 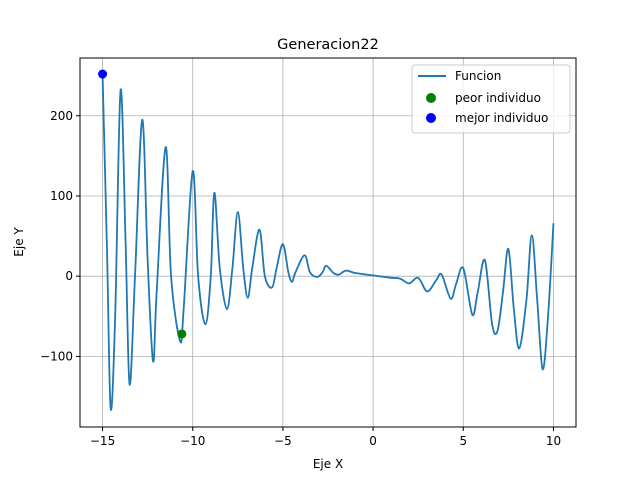 I want to click on legend-swatch-peor-individuo, so click(x=431, y=98).